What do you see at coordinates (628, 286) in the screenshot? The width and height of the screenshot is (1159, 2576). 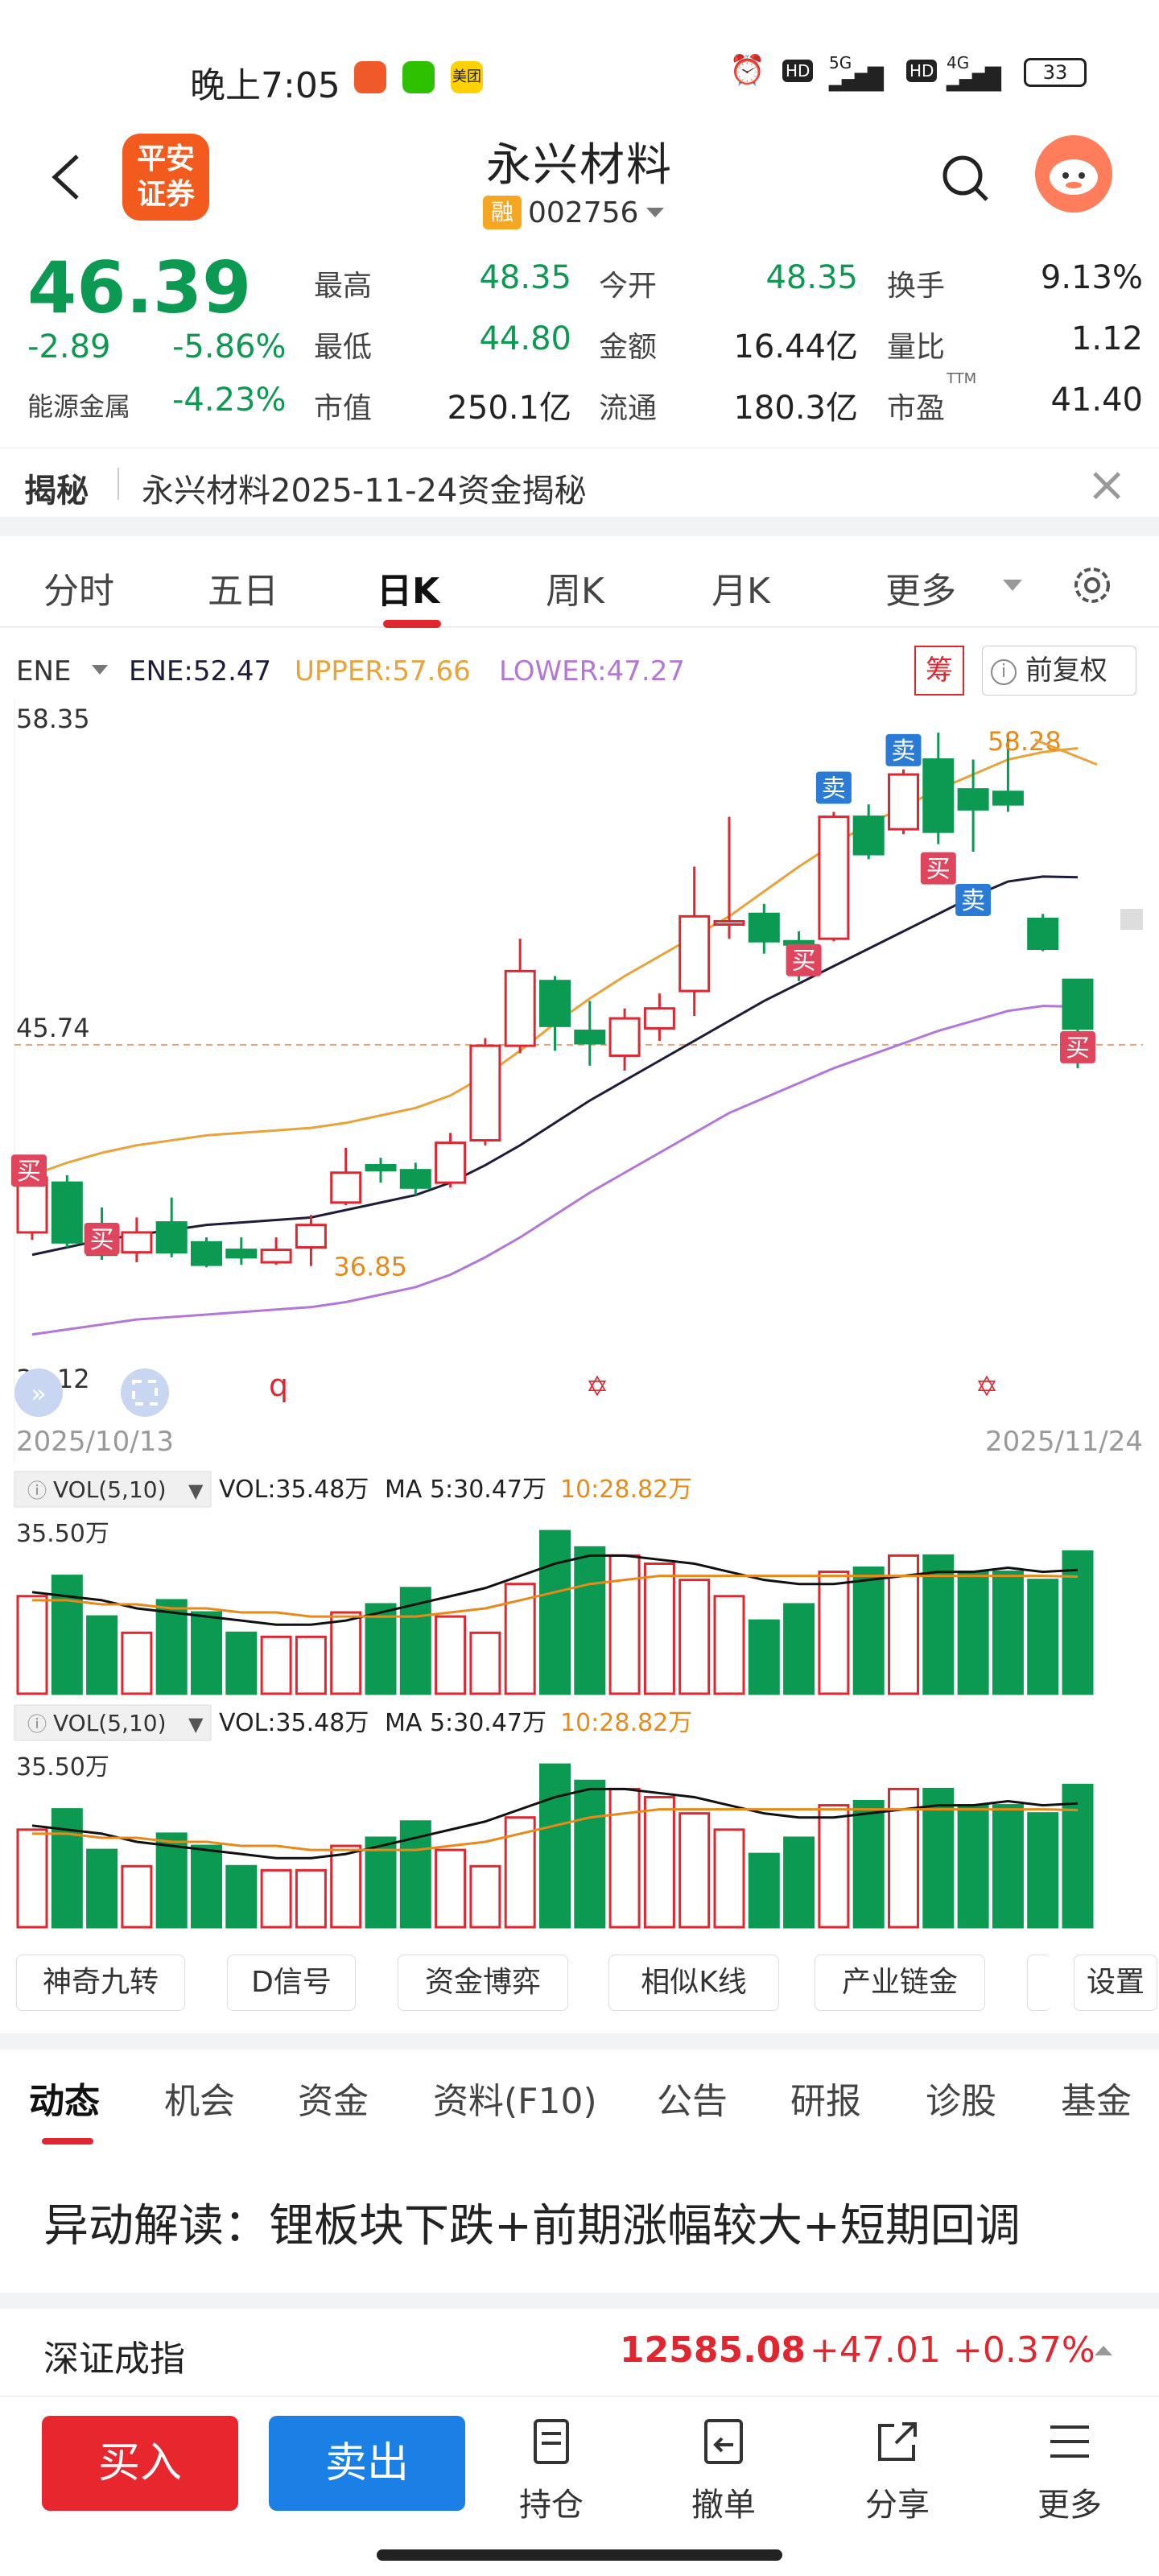 I see `open-label: 今开` at bounding box center [628, 286].